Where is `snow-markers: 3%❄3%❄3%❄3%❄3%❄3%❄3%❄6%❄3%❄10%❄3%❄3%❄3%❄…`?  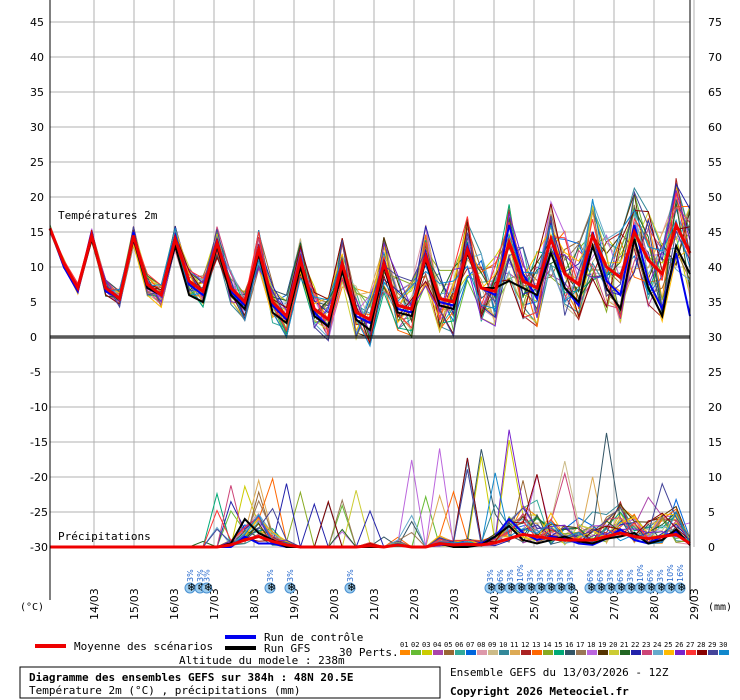 snow-markers: 3%❄3%❄3%❄3%❄3%❄3%❄3%❄6%❄3%❄10%❄3%❄3%❄3%❄… is located at coordinates (435, 579).